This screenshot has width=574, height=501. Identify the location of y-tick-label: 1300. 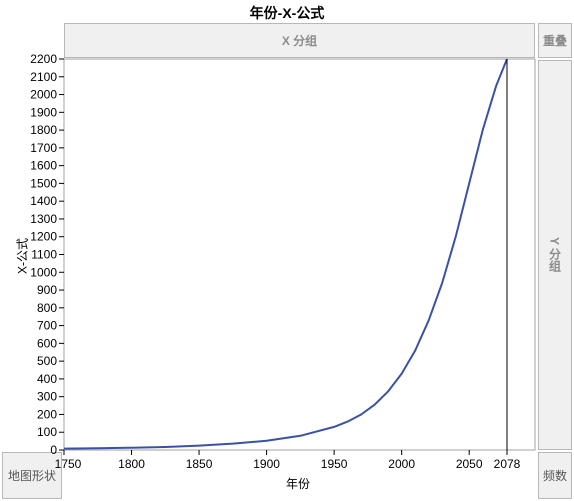
(43, 219).